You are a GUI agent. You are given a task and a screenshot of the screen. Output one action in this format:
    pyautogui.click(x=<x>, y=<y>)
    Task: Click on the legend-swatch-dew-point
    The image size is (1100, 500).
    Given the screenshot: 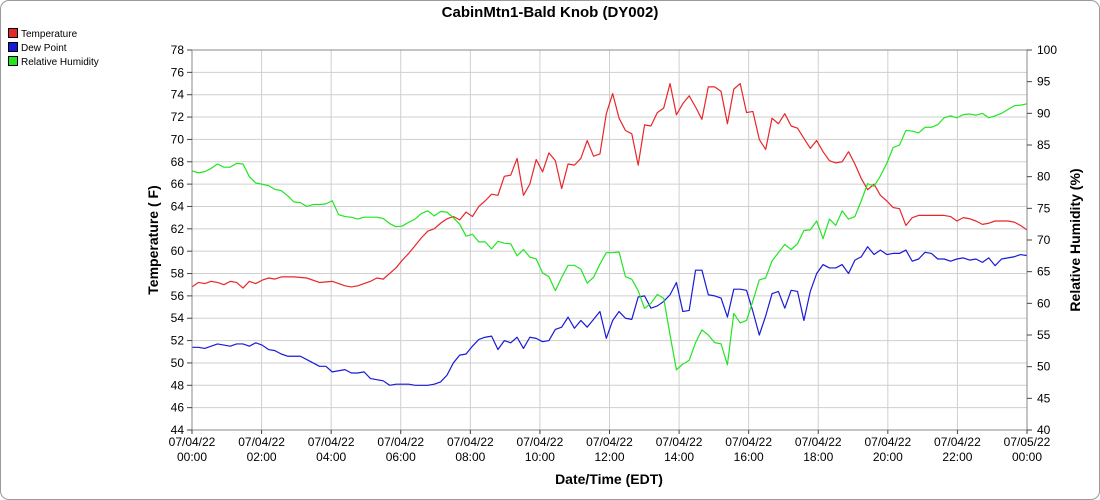 What is the action you would take?
    pyautogui.click(x=13, y=47)
    